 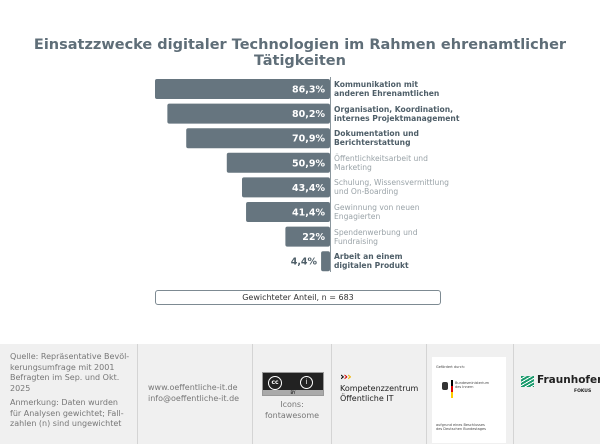 What do you see at coordinates (308, 163) in the screenshot?
I see `value-label: 50,9%` at bounding box center [308, 163].